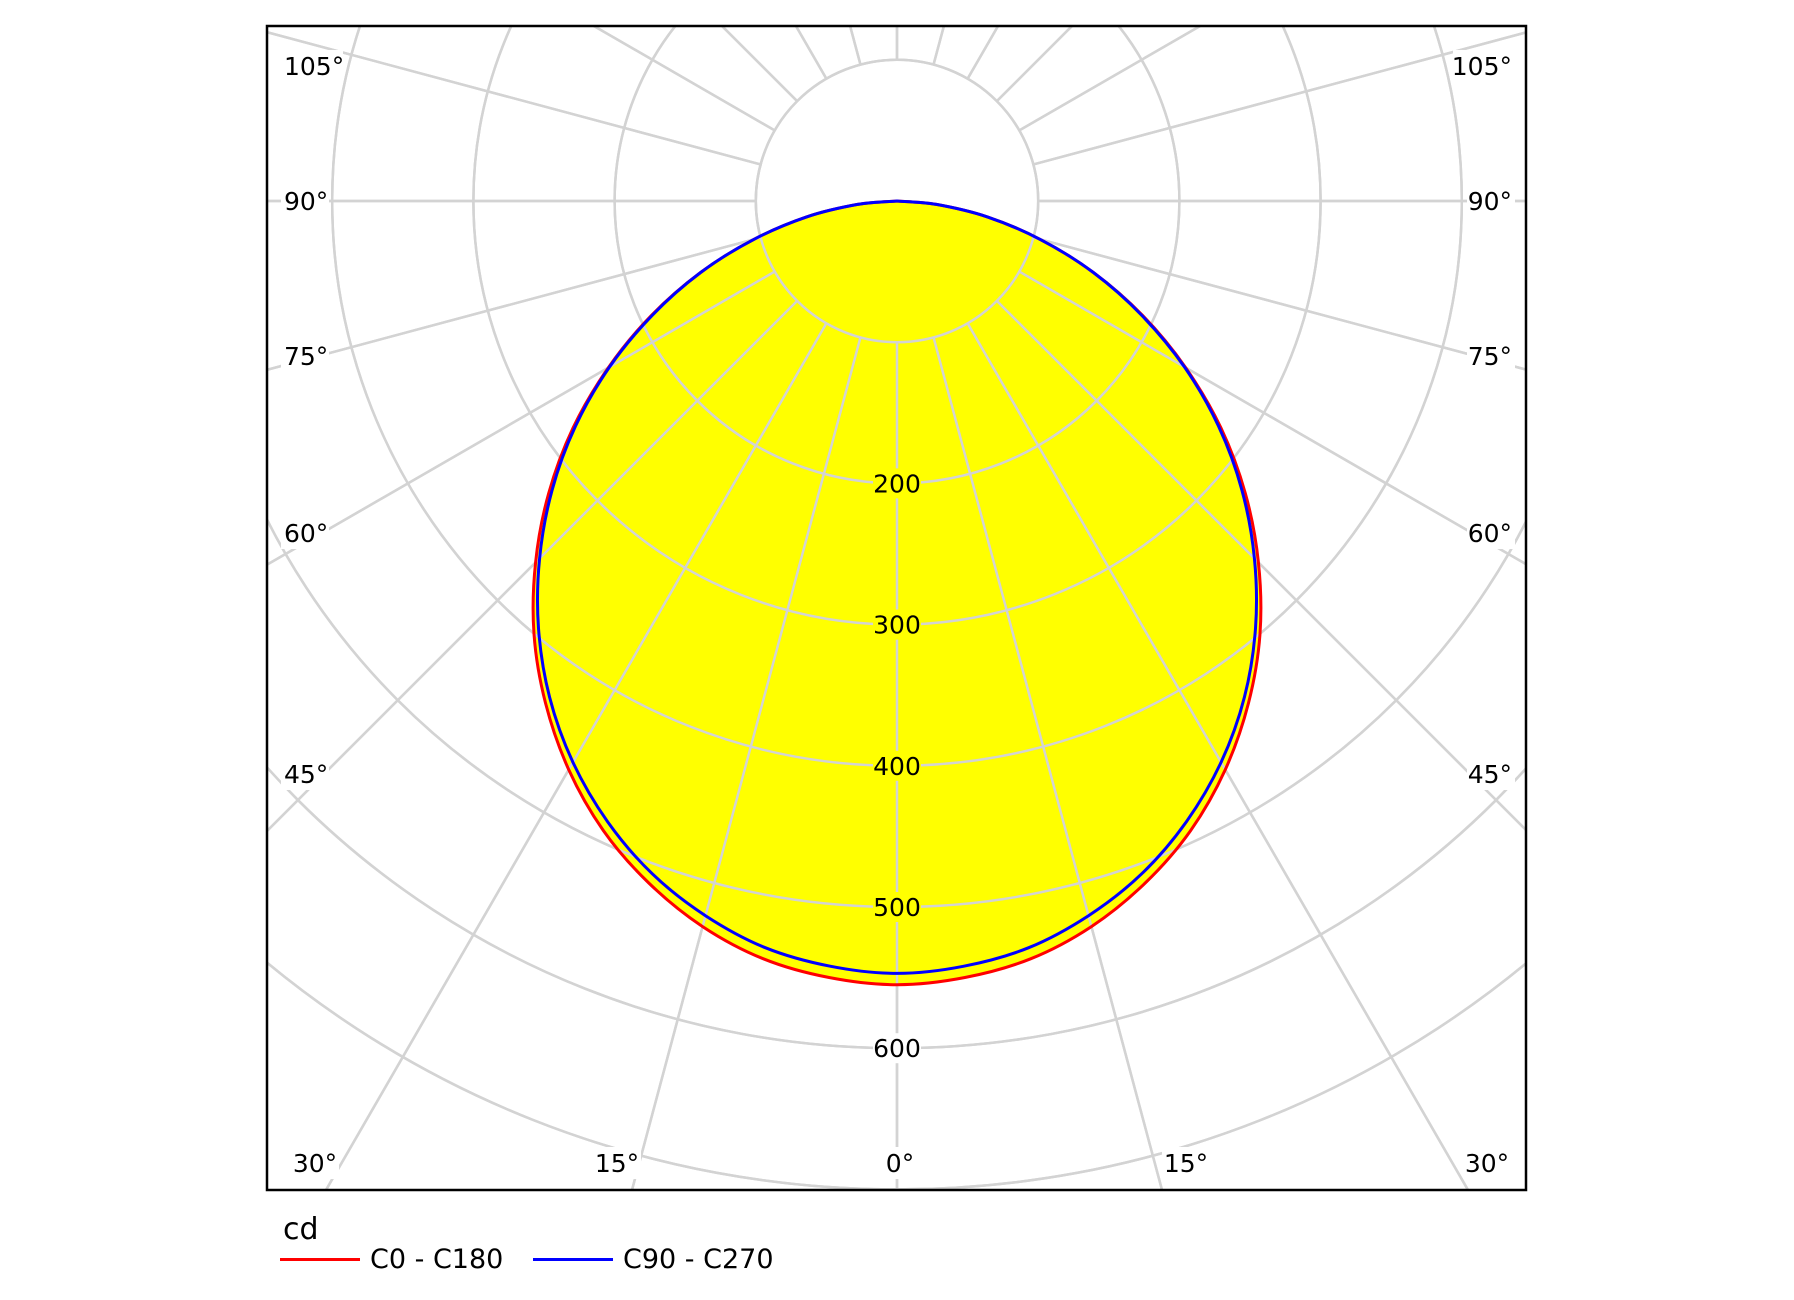 The height and width of the screenshot is (1300, 1794). I want to click on legend-item-c0-c180: C0 - C180, so click(391, 1259).